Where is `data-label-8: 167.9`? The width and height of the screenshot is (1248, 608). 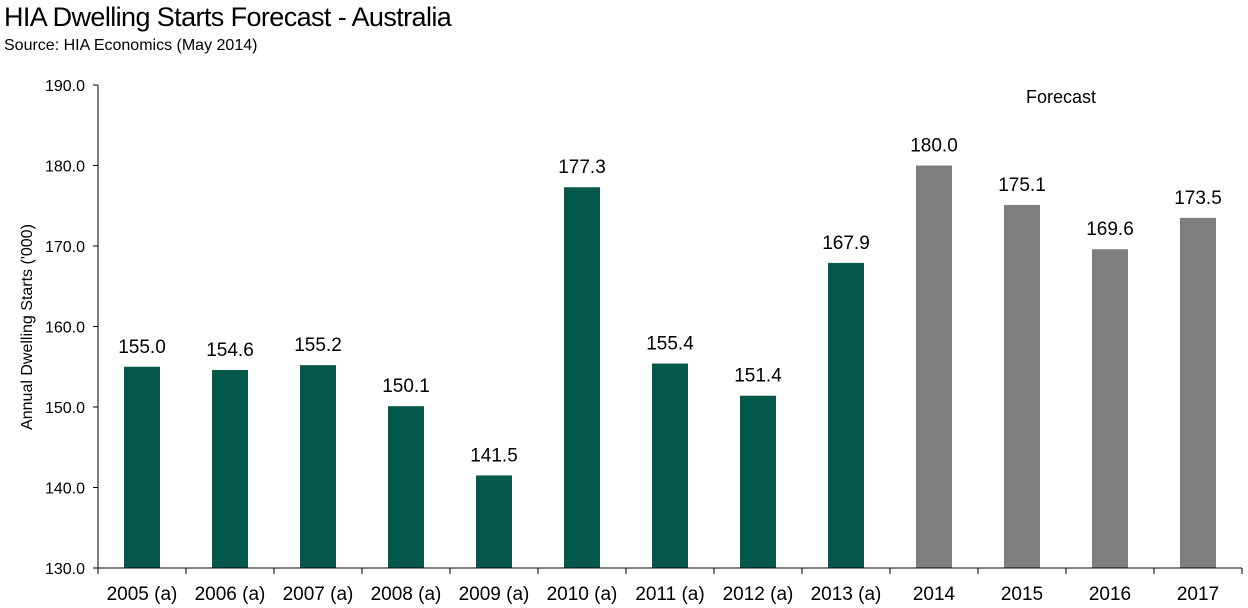 data-label-8: 167.9 is located at coordinates (846, 243).